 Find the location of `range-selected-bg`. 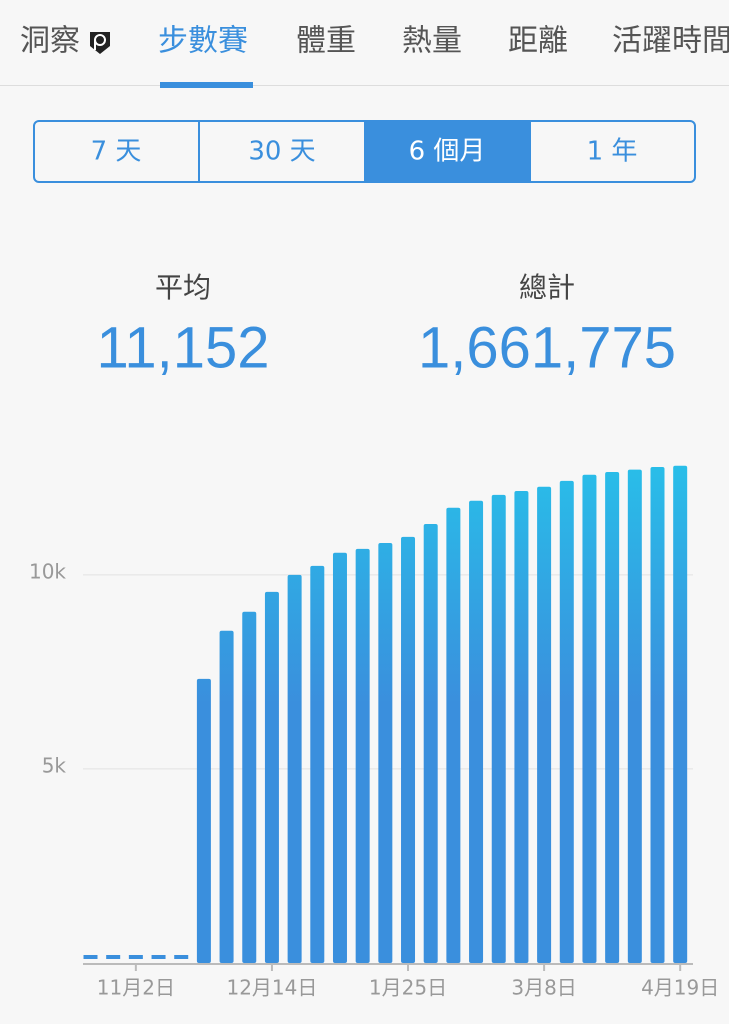

range-selected-bg is located at coordinates (447, 151).